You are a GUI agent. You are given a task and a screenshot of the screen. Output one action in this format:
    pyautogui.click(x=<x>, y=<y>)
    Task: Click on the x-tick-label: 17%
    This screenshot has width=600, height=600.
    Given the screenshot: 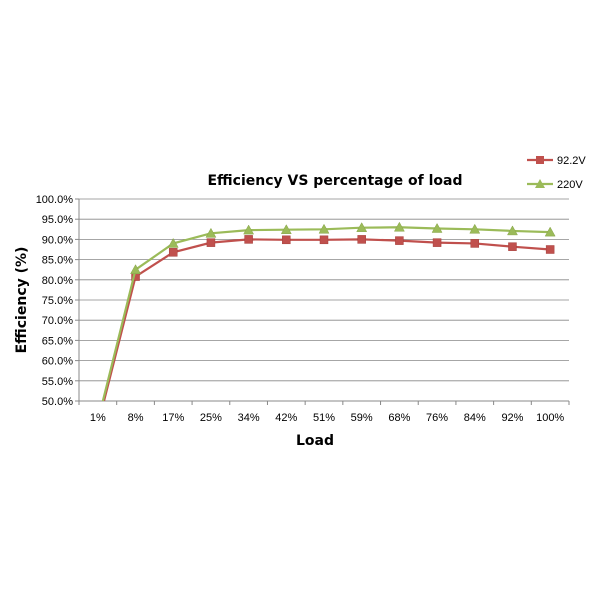 What is the action you would take?
    pyautogui.click(x=173, y=418)
    